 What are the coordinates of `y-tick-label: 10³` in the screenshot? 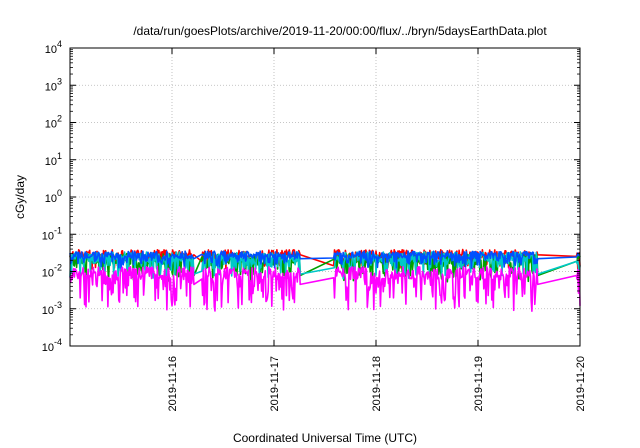 It's located at (53, 84).